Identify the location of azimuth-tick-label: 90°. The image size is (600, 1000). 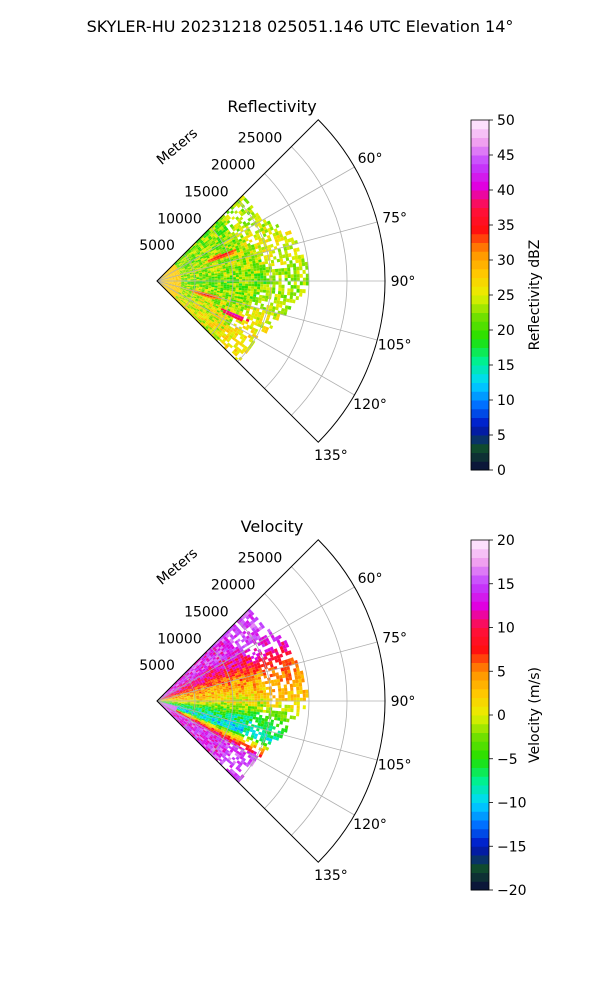
(403, 282).